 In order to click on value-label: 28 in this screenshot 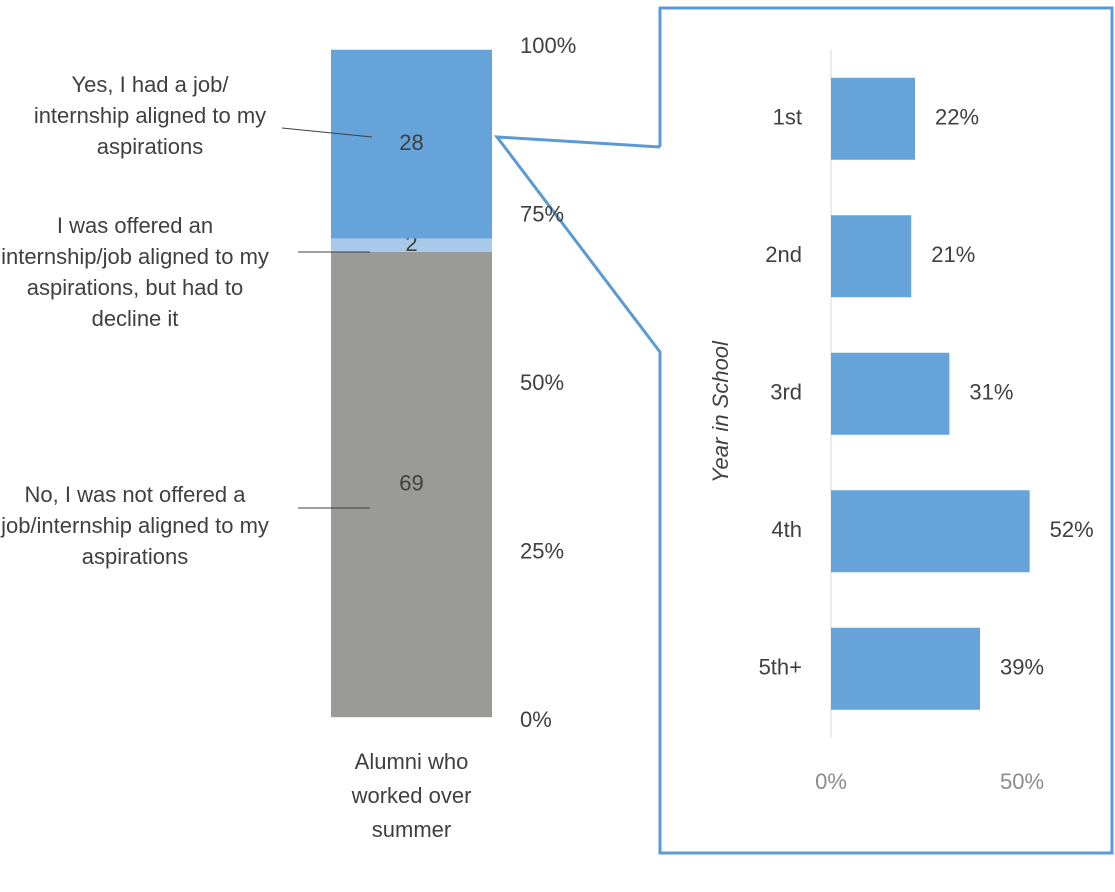, I will do `click(411, 142)`.